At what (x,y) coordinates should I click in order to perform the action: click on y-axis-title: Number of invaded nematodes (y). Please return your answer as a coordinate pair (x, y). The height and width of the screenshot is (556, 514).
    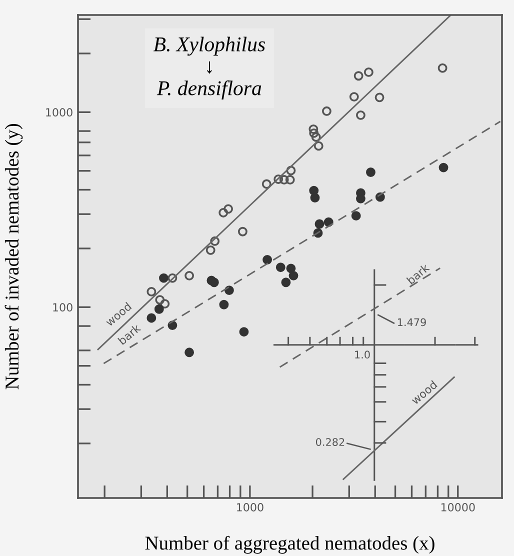
    Looking at the image, I should click on (13, 257).